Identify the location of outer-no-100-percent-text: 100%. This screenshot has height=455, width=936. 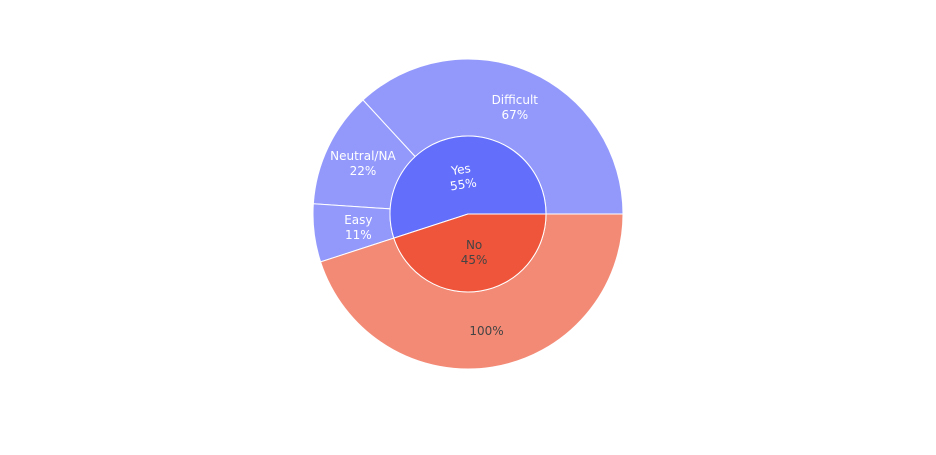
(486, 331).